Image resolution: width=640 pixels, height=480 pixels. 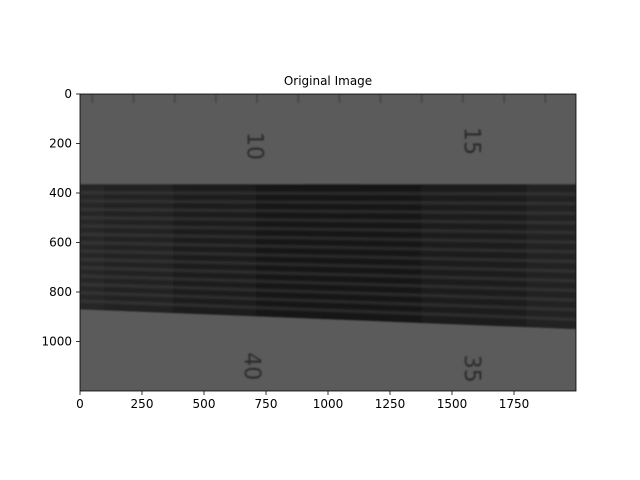 What do you see at coordinates (251, 366) in the screenshot?
I see `ruler-number: 40` at bounding box center [251, 366].